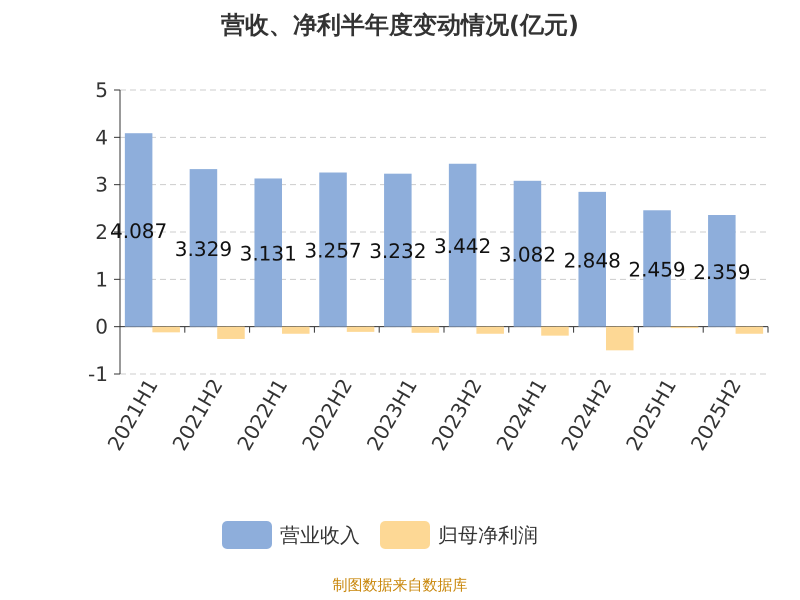 Image resolution: width=800 pixels, height=600 pixels. I want to click on y-tick-label: 4, so click(101, 137).